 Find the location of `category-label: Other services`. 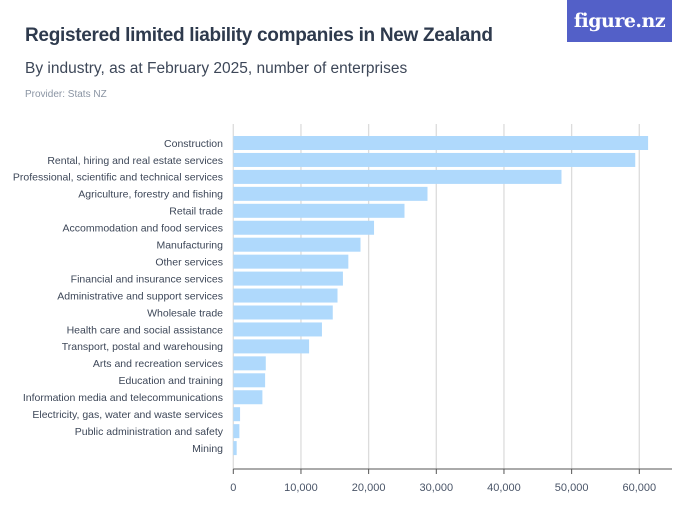

category-label: Other services is located at coordinates (189, 262).